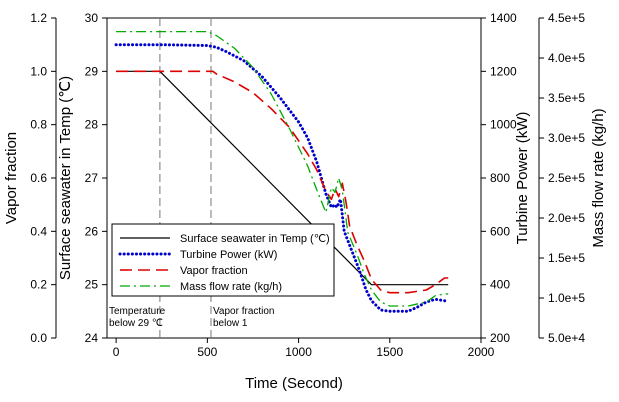 The height and width of the screenshot is (402, 619). I want to click on temp-axis-title: Surface seawater in Temp (℃), so click(65, 178).